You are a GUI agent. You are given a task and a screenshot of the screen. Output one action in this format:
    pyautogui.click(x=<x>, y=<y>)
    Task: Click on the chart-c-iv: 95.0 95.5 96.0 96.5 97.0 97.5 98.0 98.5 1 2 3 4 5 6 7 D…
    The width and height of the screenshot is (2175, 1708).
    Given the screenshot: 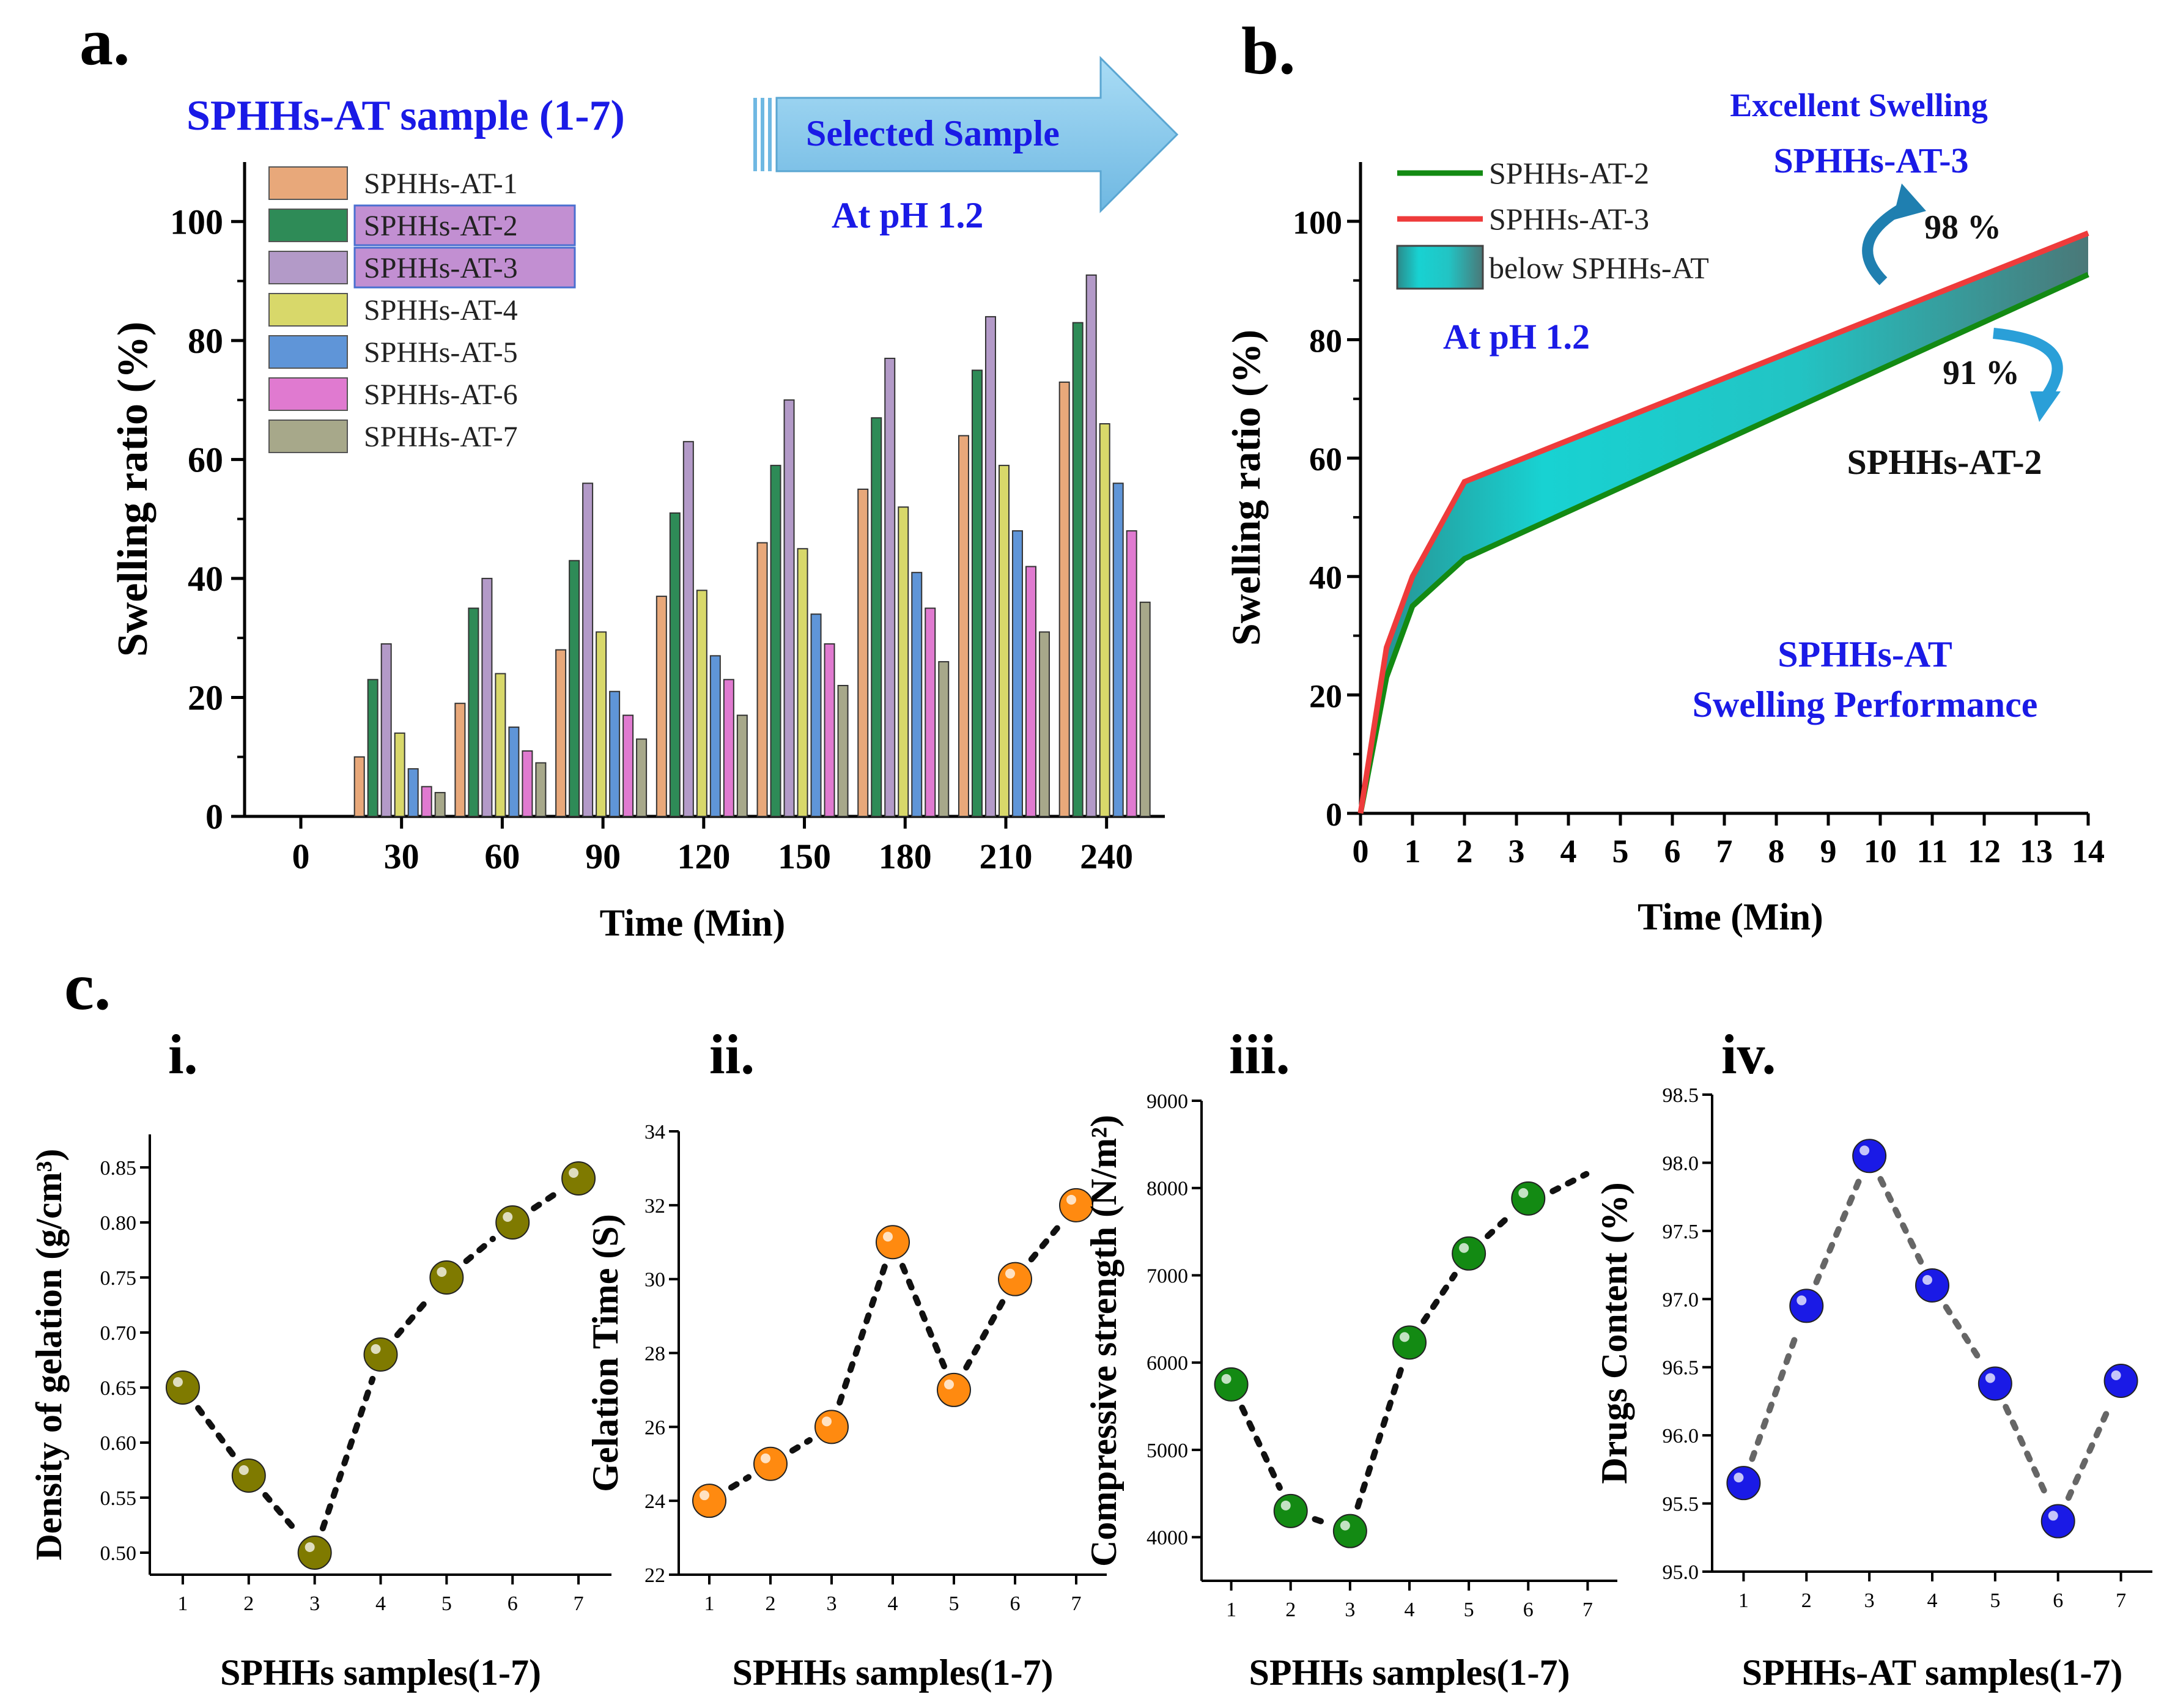 What is the action you would take?
    pyautogui.click(x=1873, y=1389)
    